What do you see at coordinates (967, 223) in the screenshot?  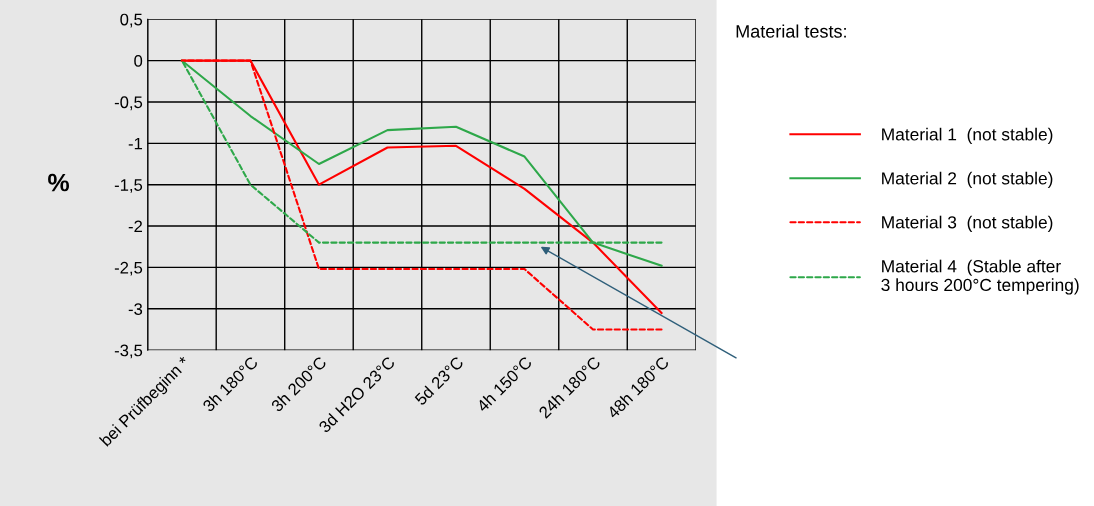 I see `legend-label: Material 3 (not stable)` at bounding box center [967, 223].